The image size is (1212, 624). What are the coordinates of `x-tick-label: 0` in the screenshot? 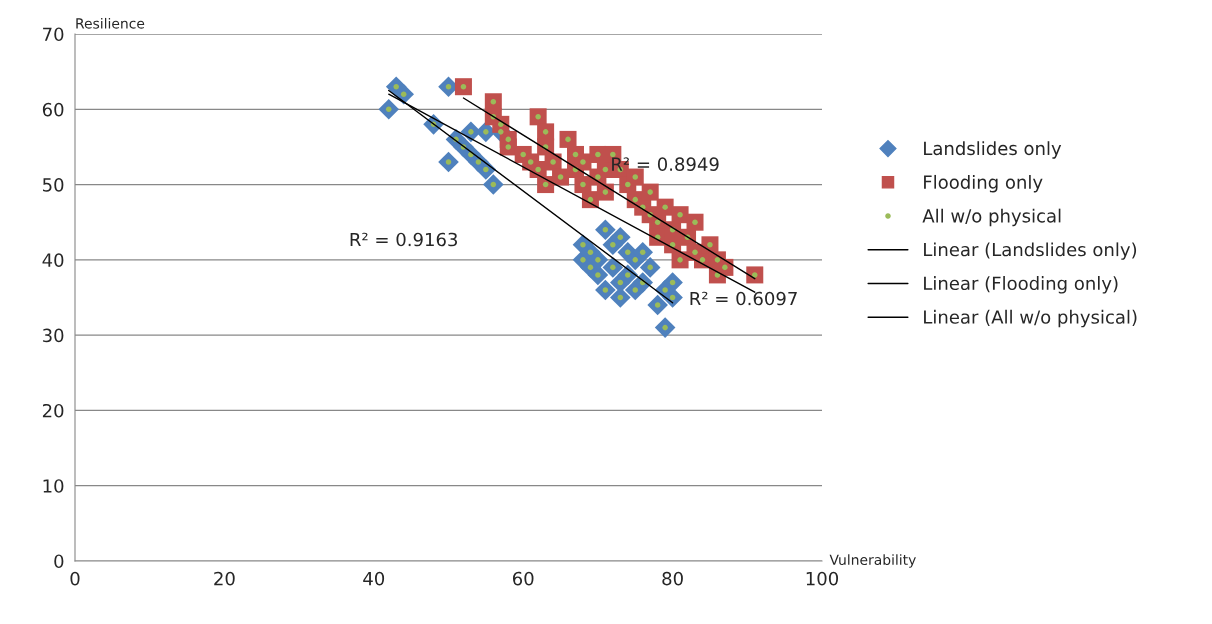 It's located at (75, 578).